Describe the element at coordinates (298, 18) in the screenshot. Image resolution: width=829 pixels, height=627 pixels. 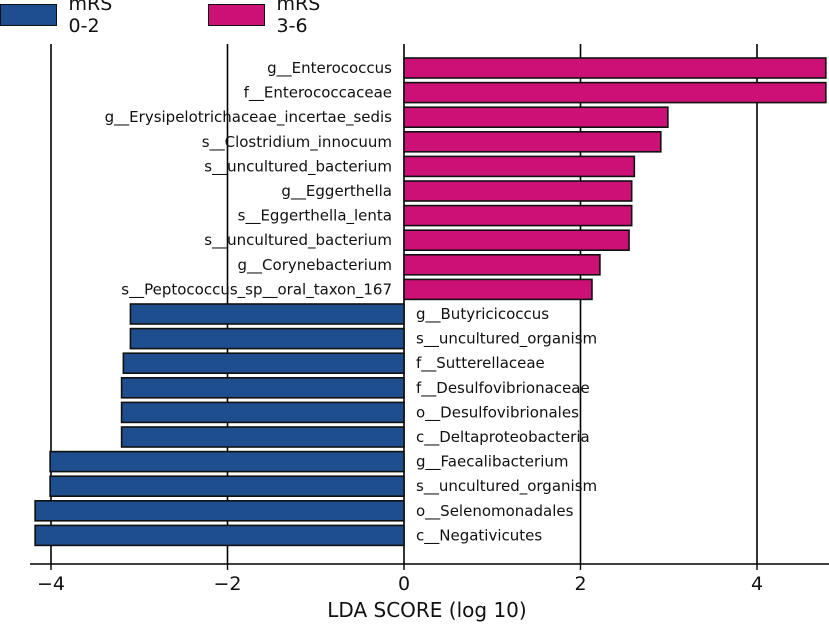
I see `legend-label-mrs-3-6: mRS 3-6` at that location.